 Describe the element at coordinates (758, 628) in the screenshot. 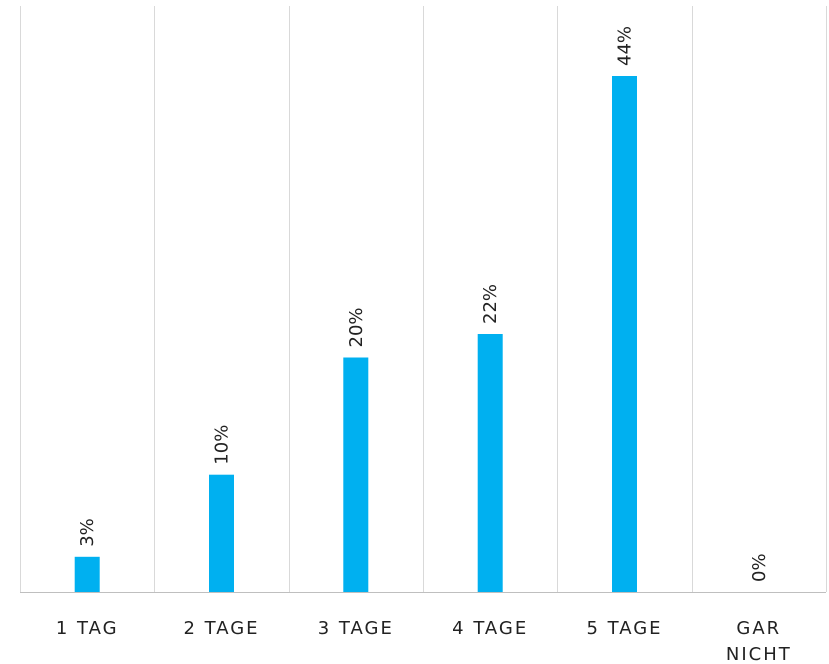

I see `category-label-5-line-0: GAR` at that location.